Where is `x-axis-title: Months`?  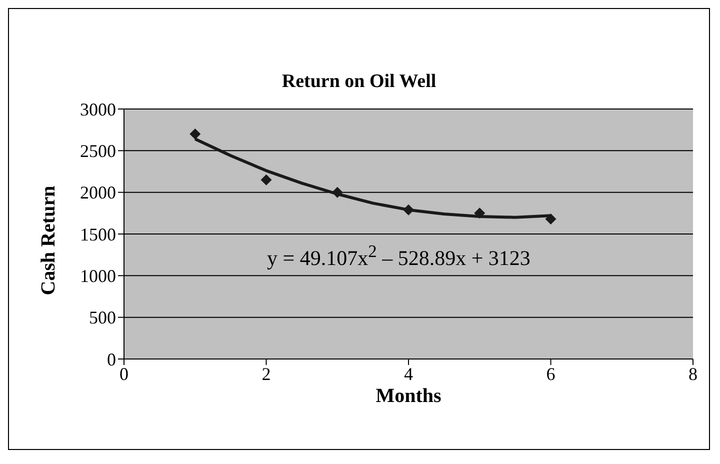 x-axis-title: Months is located at coordinates (409, 396).